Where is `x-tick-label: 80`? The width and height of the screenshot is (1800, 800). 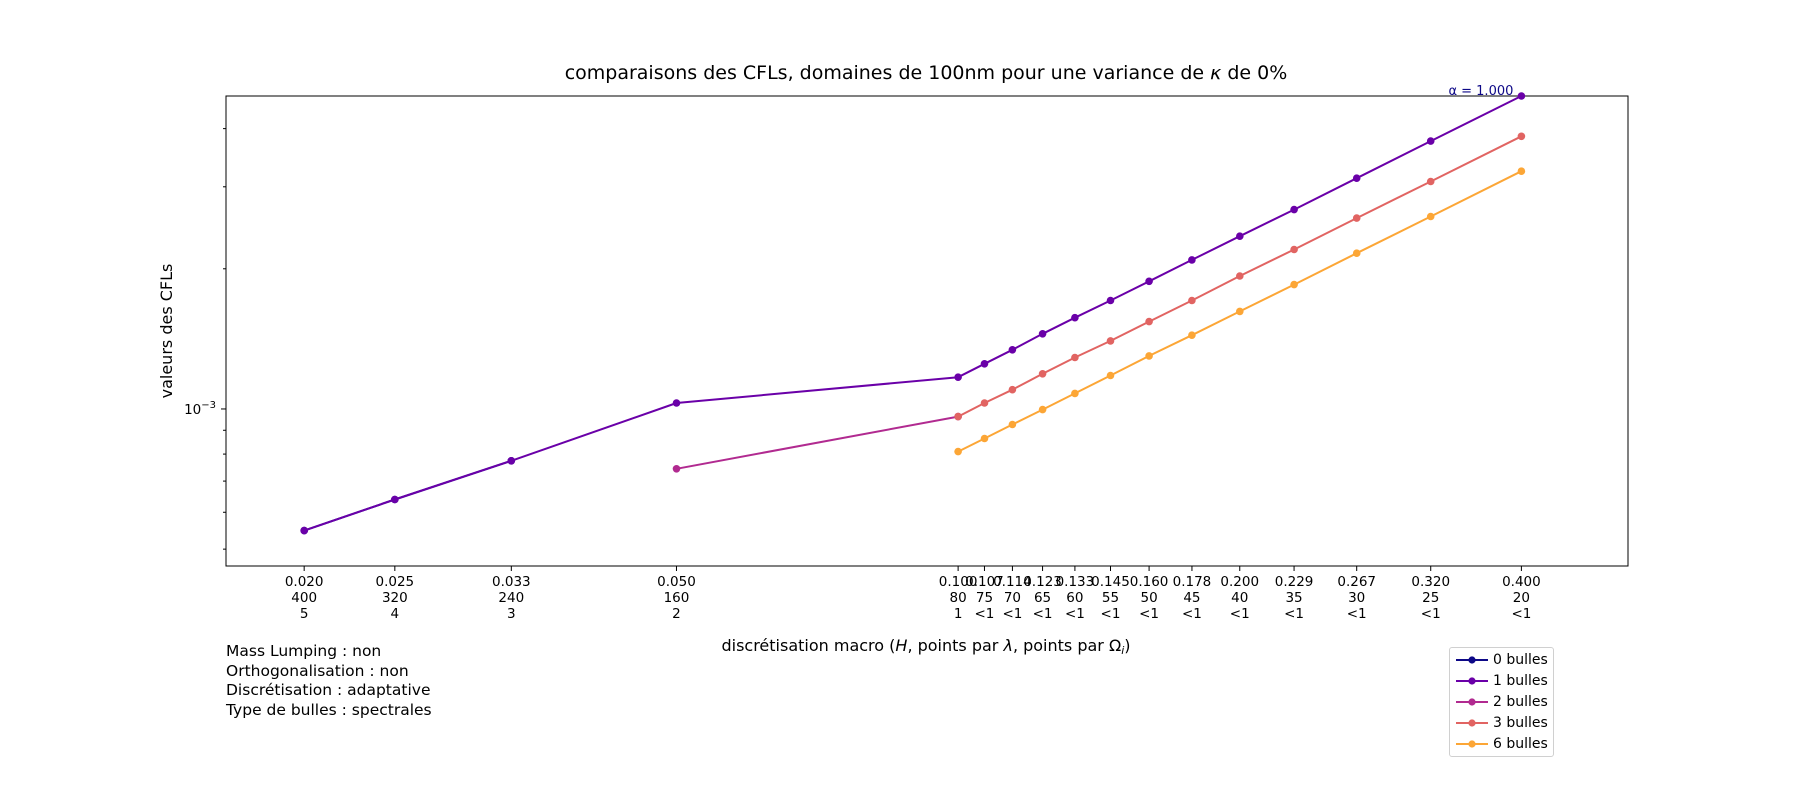 x-tick-label: 80 is located at coordinates (958, 598).